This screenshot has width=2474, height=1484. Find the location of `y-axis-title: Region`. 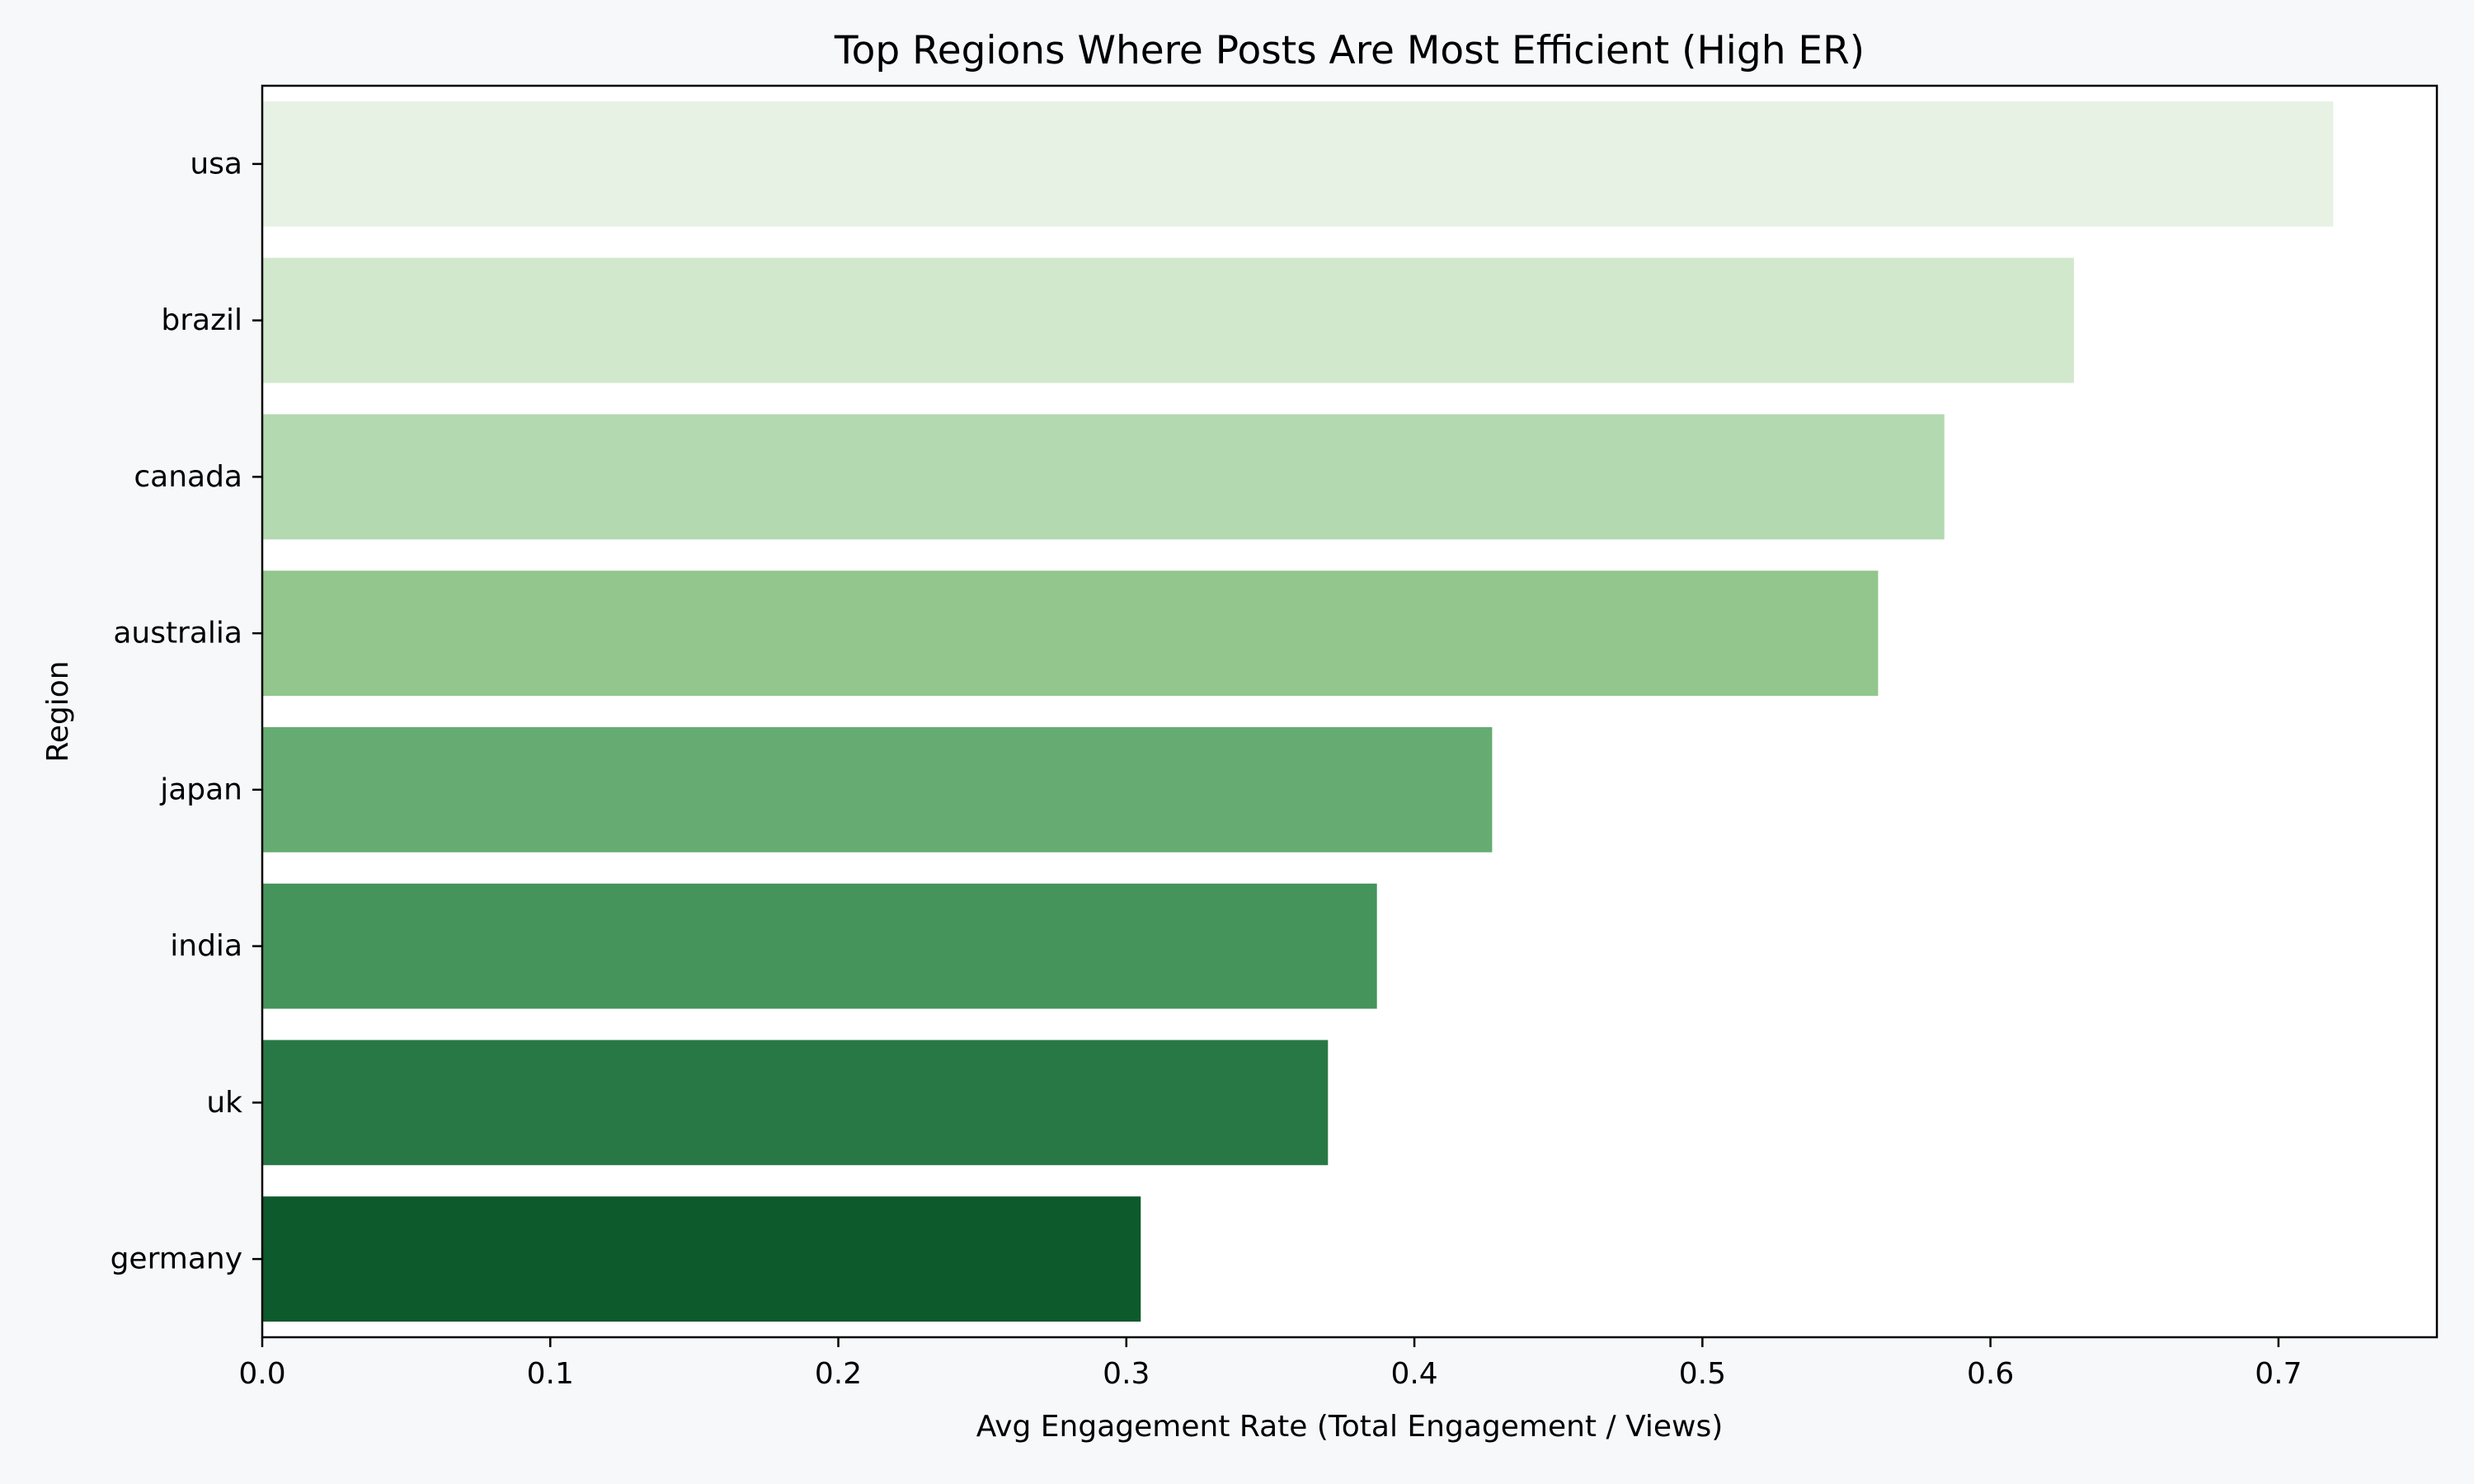

y-axis-title: Region is located at coordinates (58, 711).